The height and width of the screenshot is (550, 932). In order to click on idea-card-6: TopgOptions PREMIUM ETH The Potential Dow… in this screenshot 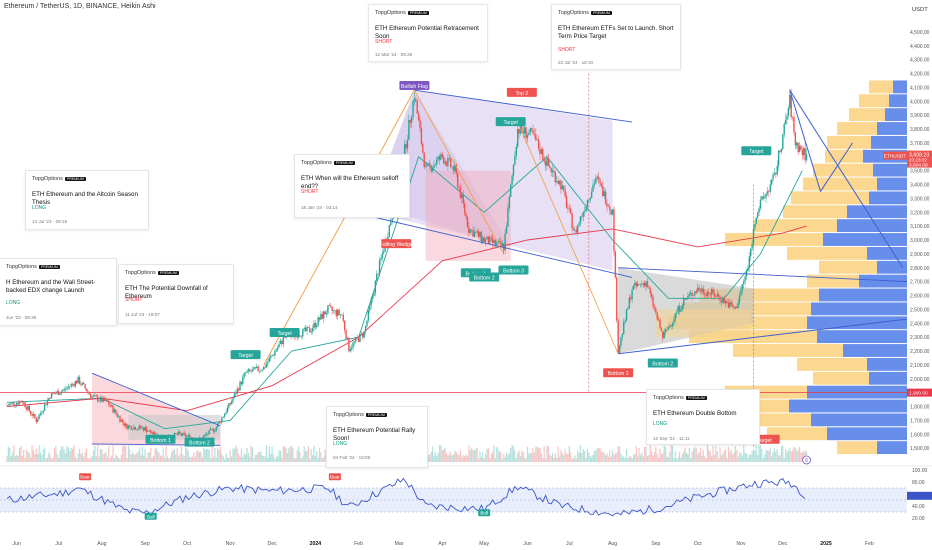, I will do `click(176, 294)`.